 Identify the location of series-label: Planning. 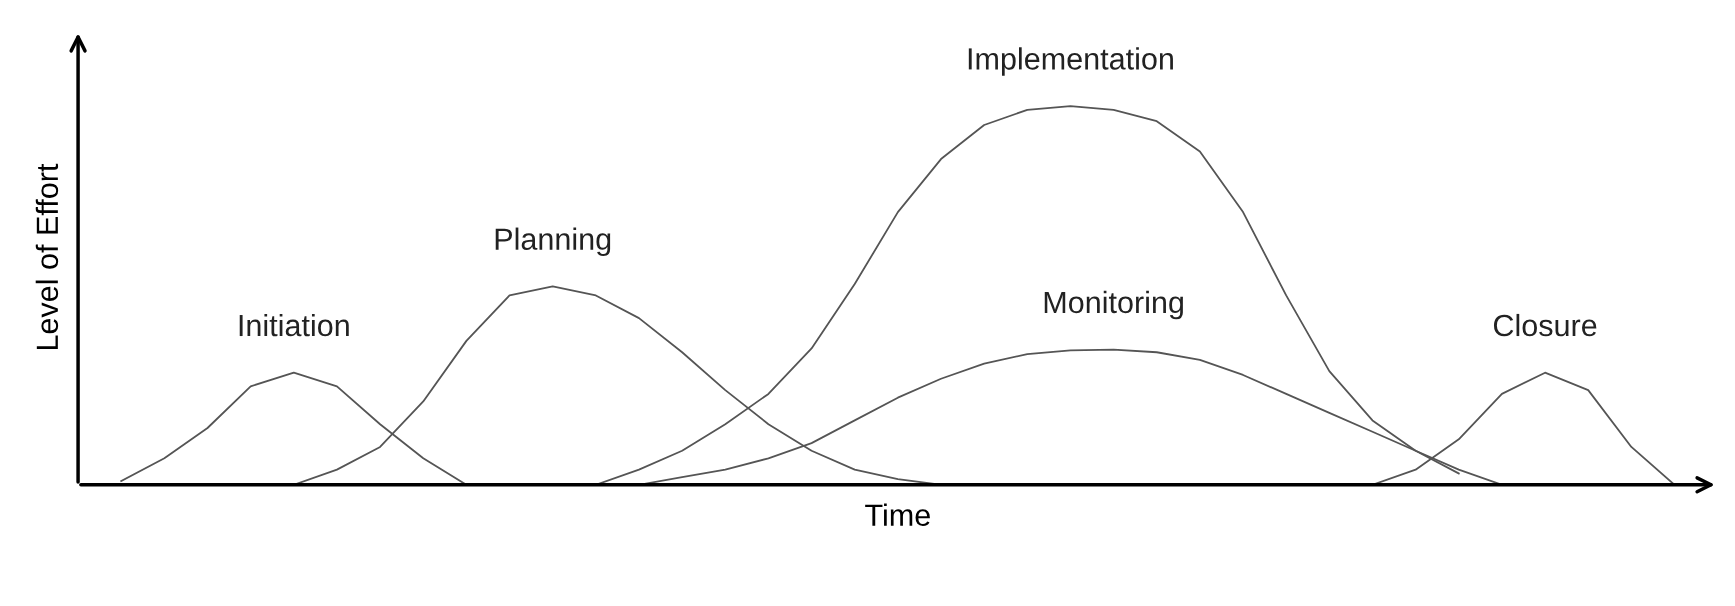
(553, 242).